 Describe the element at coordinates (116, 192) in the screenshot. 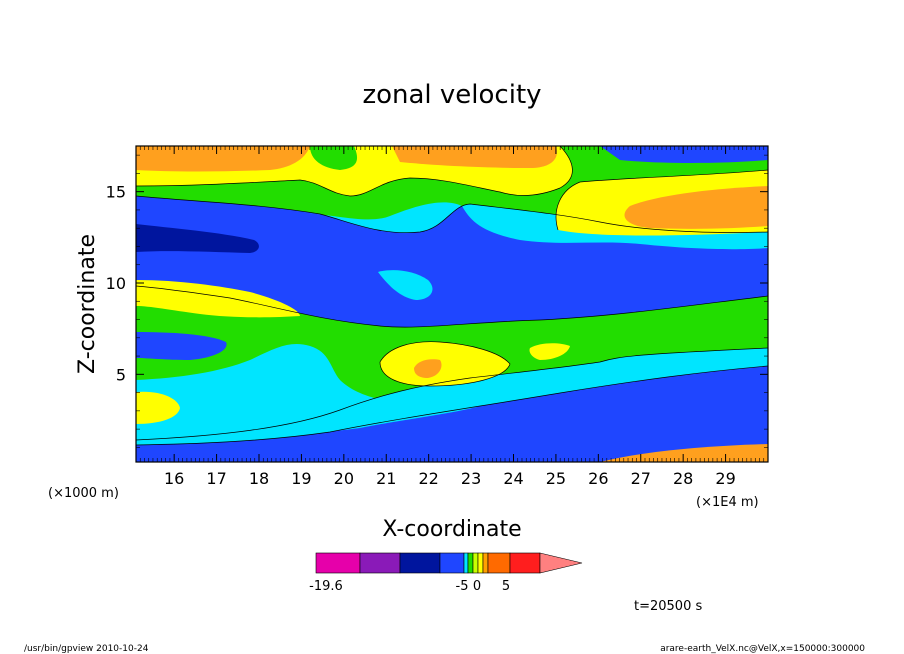

I see `y-tick-label: 15` at that location.